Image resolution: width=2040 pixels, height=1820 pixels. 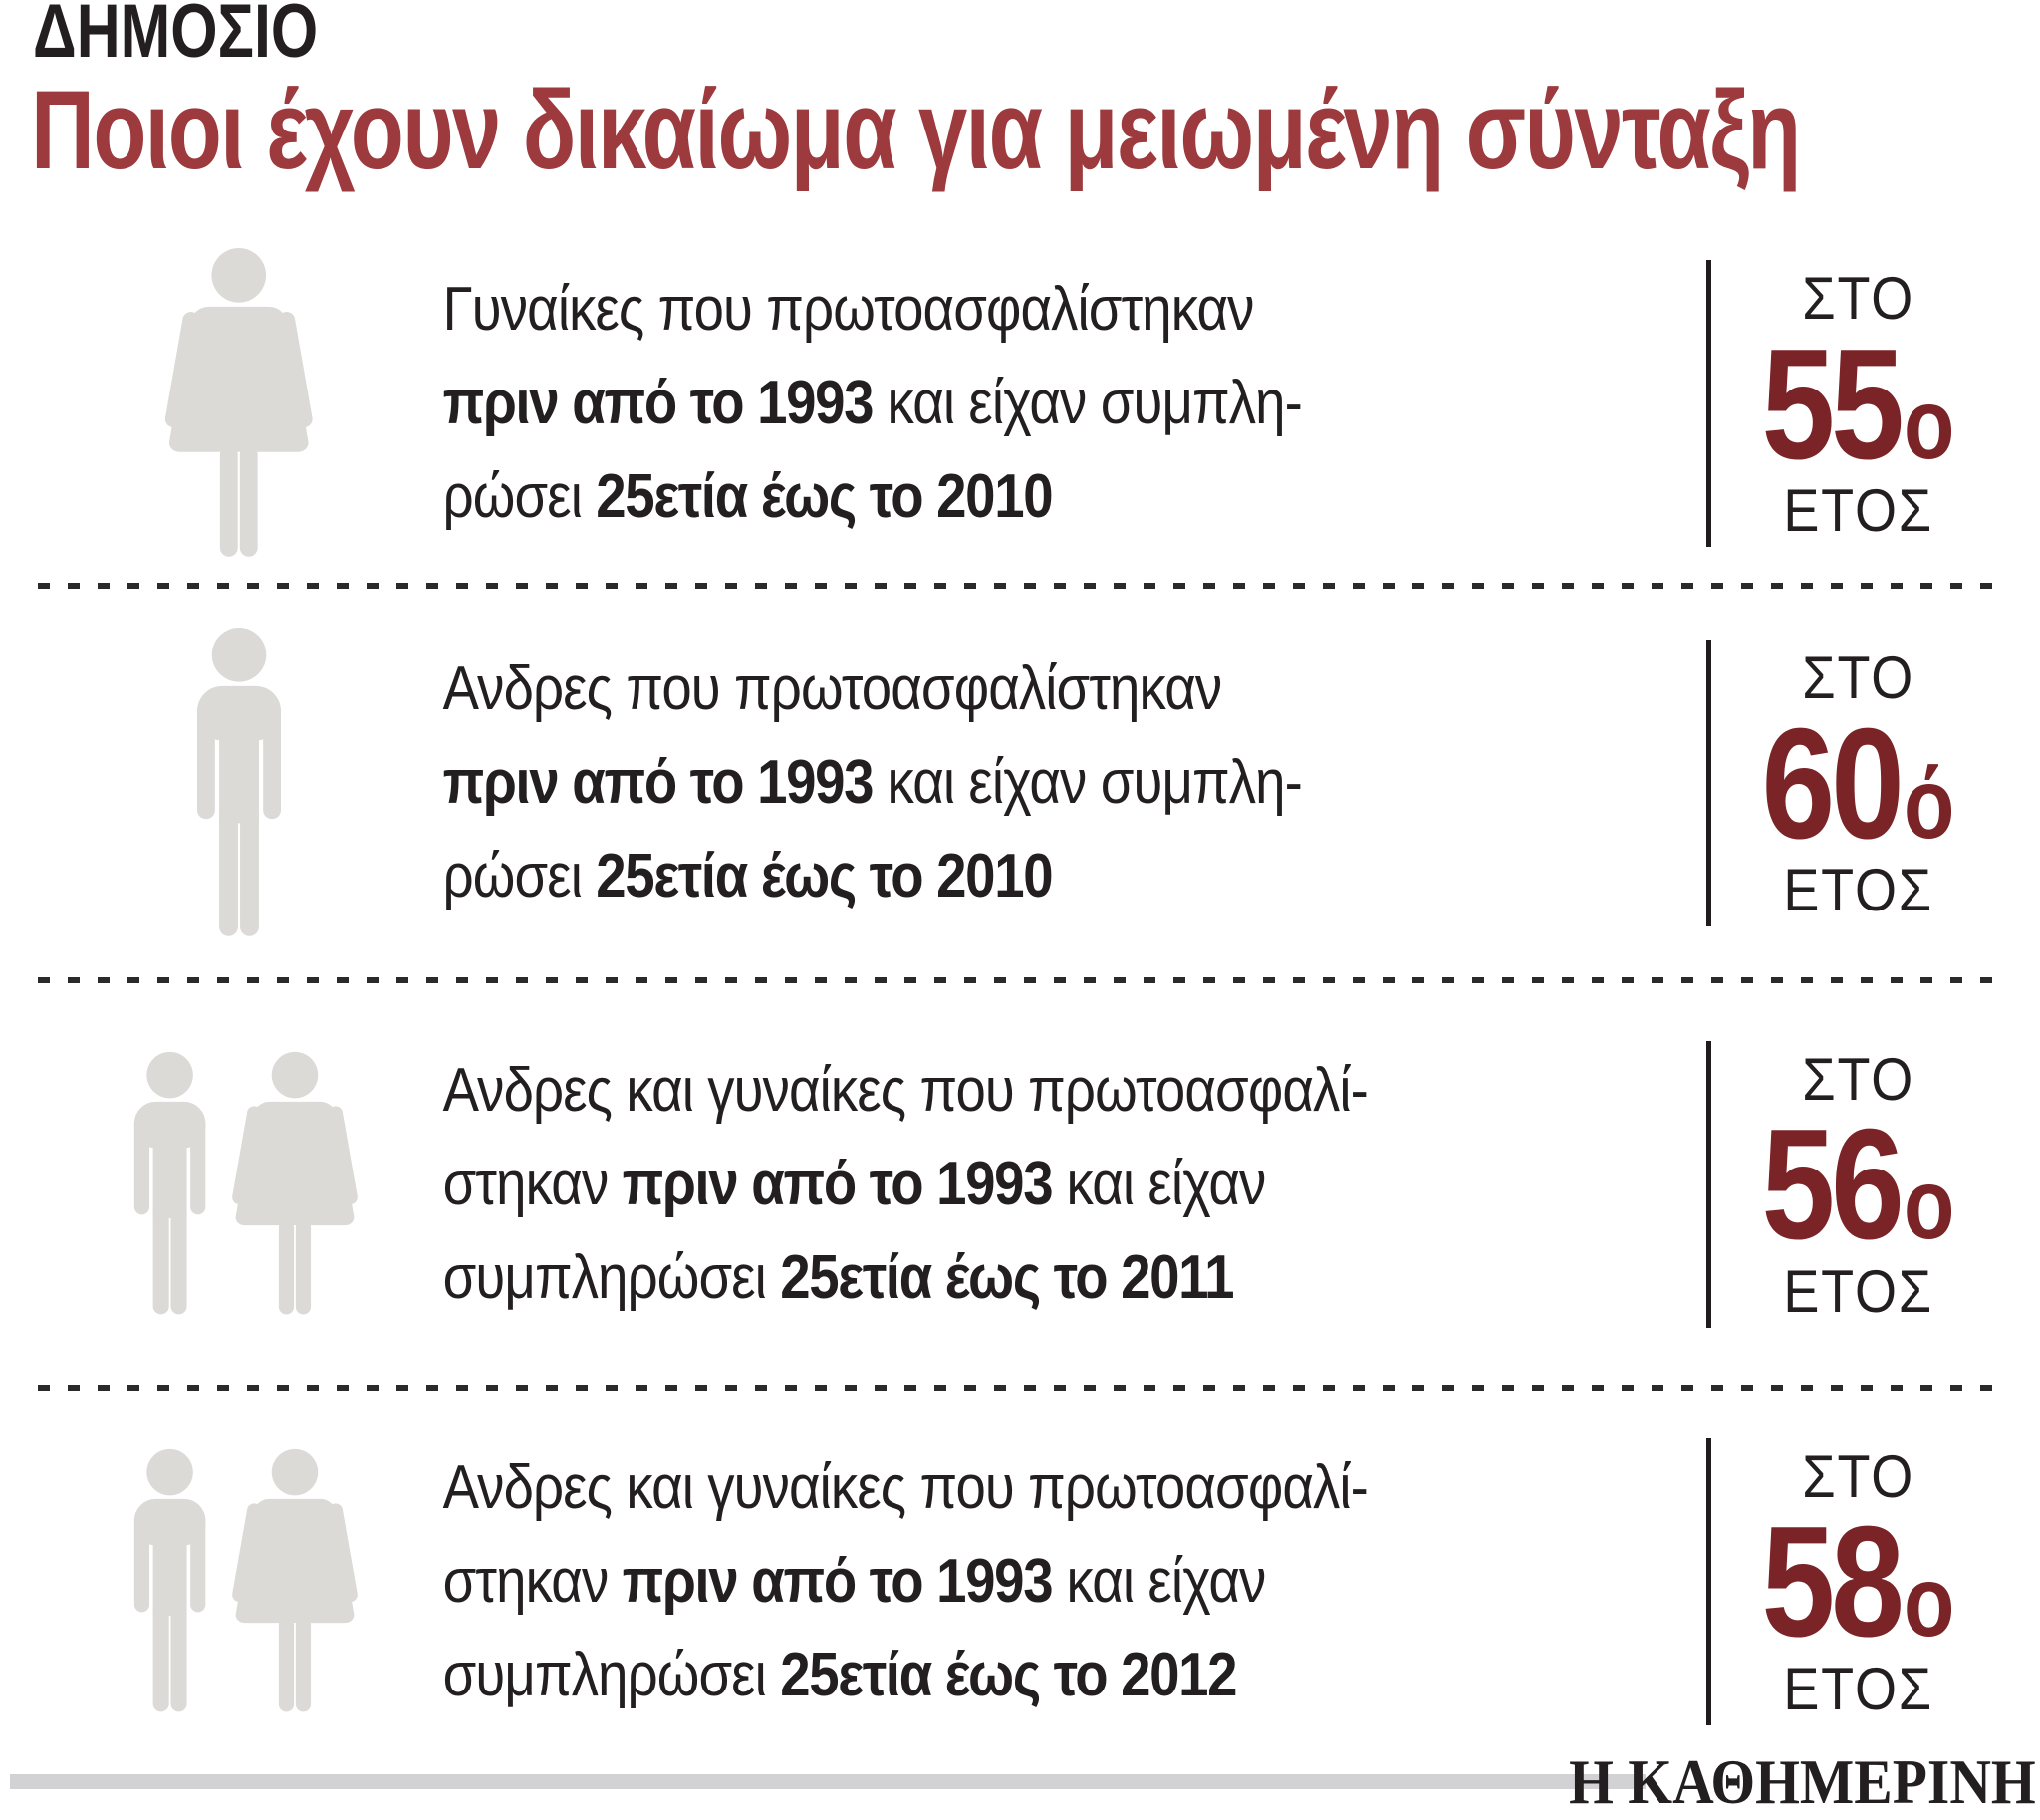 What do you see at coordinates (828, 1781) in the screenshot?
I see `footer-bar` at bounding box center [828, 1781].